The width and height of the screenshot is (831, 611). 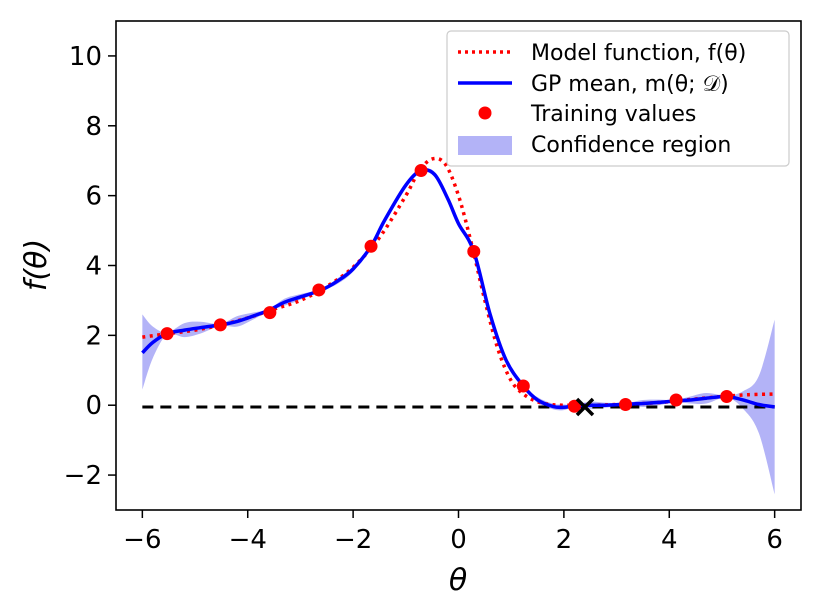 What do you see at coordinates (458, 580) in the screenshot?
I see `x-axis-label: θ` at bounding box center [458, 580].